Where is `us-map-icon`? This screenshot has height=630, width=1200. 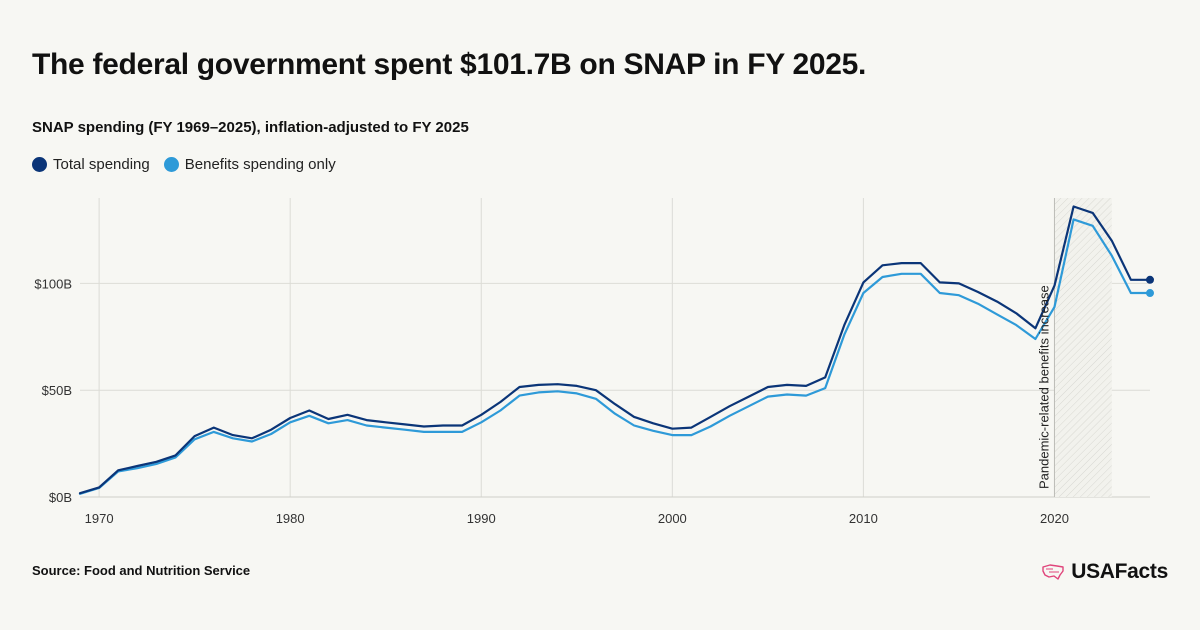
us-map-icon is located at coordinates (1053, 572).